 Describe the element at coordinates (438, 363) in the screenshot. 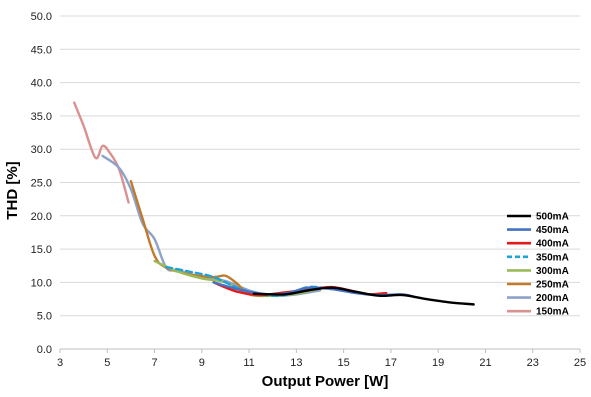

I see `x-tick-label: 19` at that location.